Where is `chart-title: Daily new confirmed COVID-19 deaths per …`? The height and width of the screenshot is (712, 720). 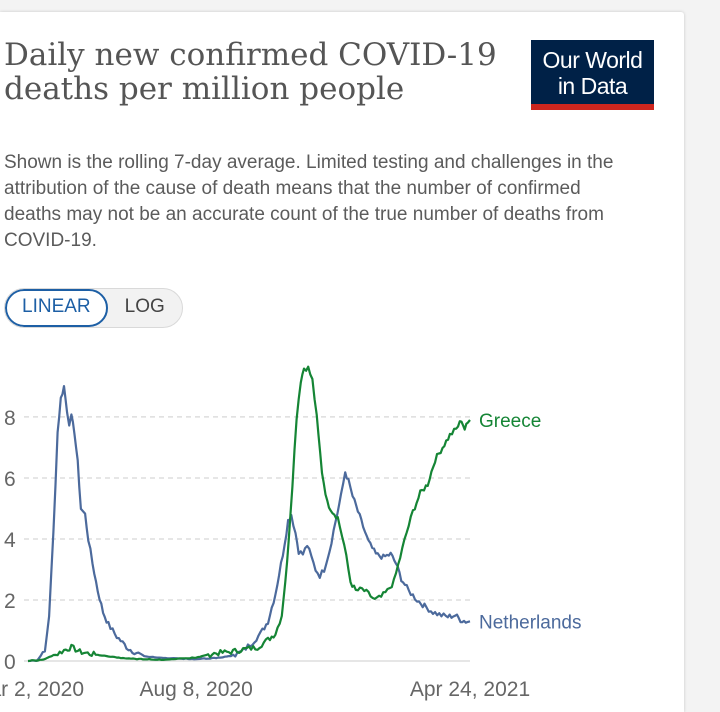
chart-title: Daily new confirmed COVID-19 deaths per … is located at coordinates (250, 72).